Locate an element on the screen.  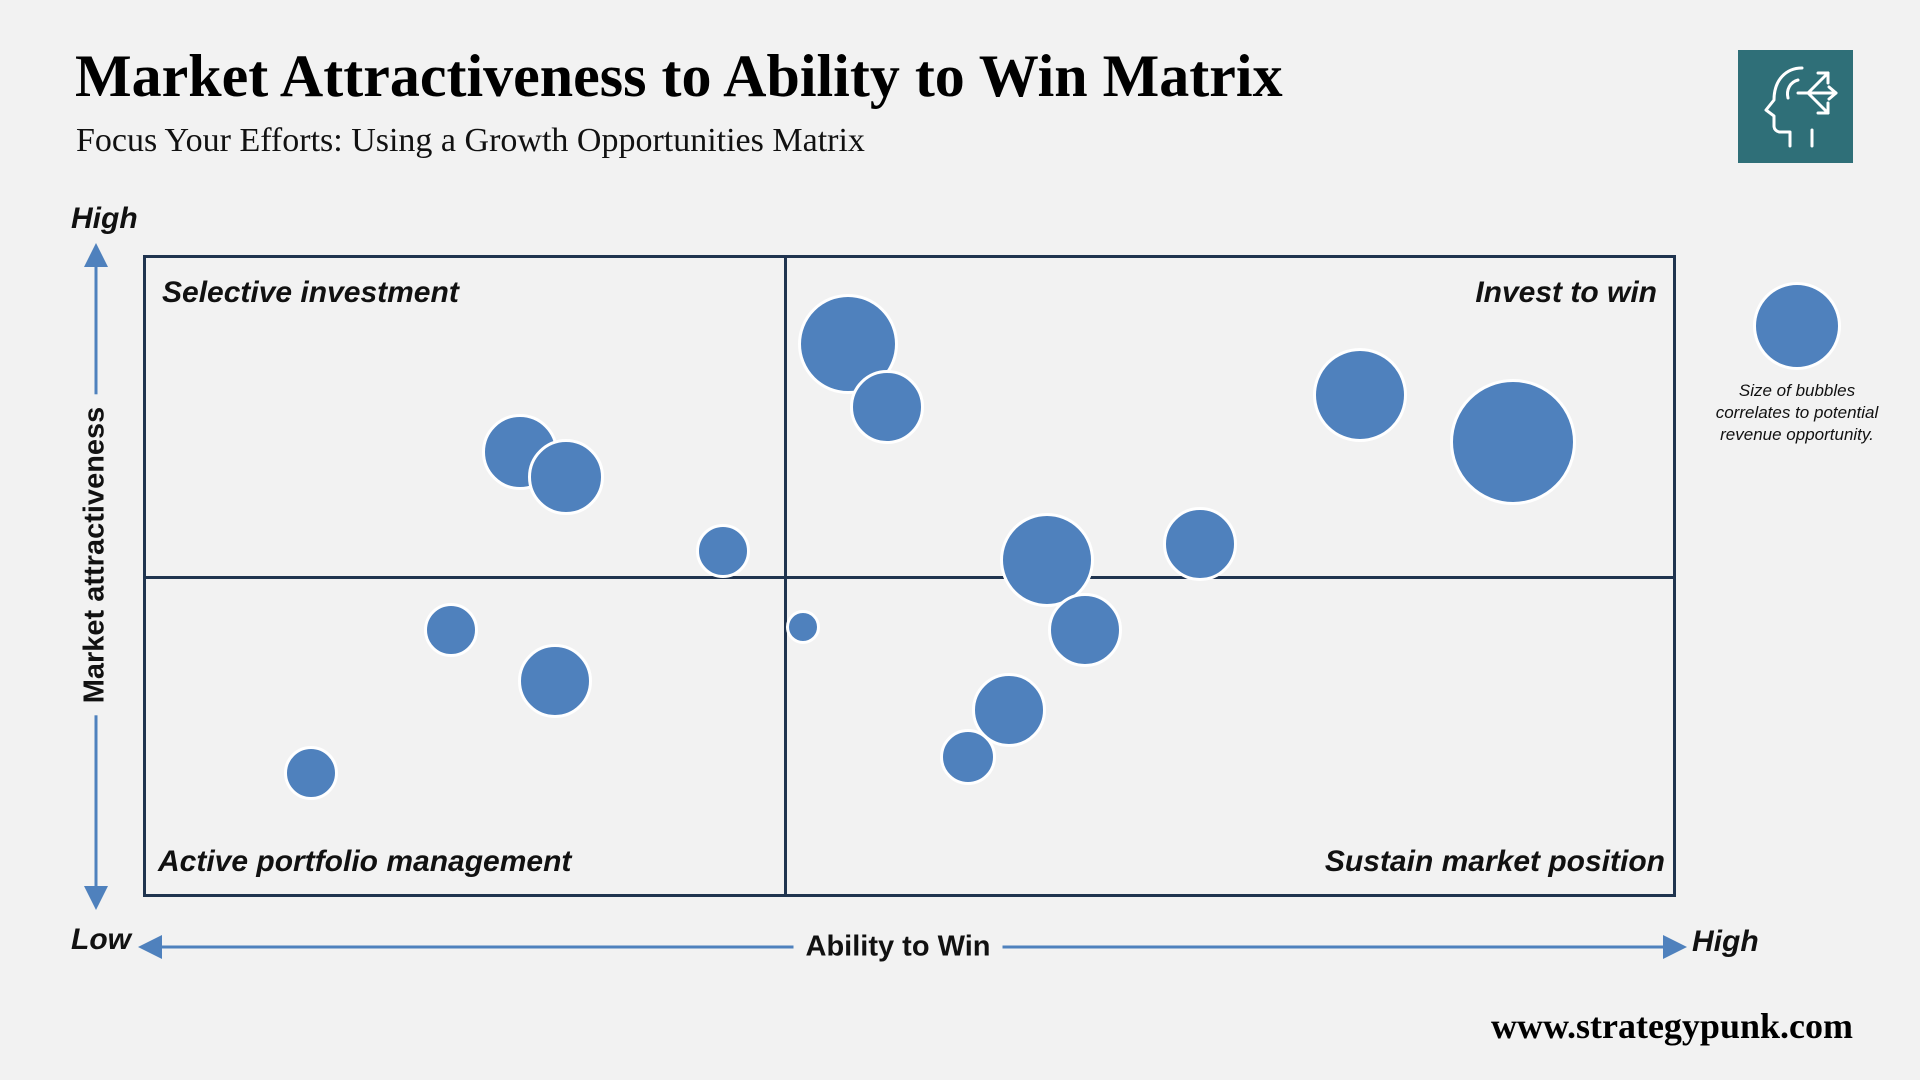
quadrant-selective-investment: Selective investment is located at coordinates (310, 292).